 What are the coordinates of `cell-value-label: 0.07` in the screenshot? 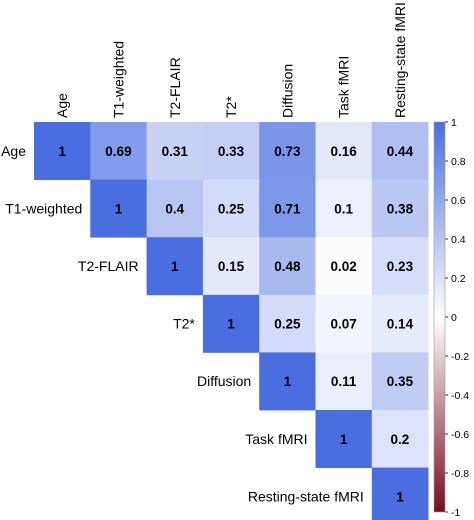 It's located at (344, 324).